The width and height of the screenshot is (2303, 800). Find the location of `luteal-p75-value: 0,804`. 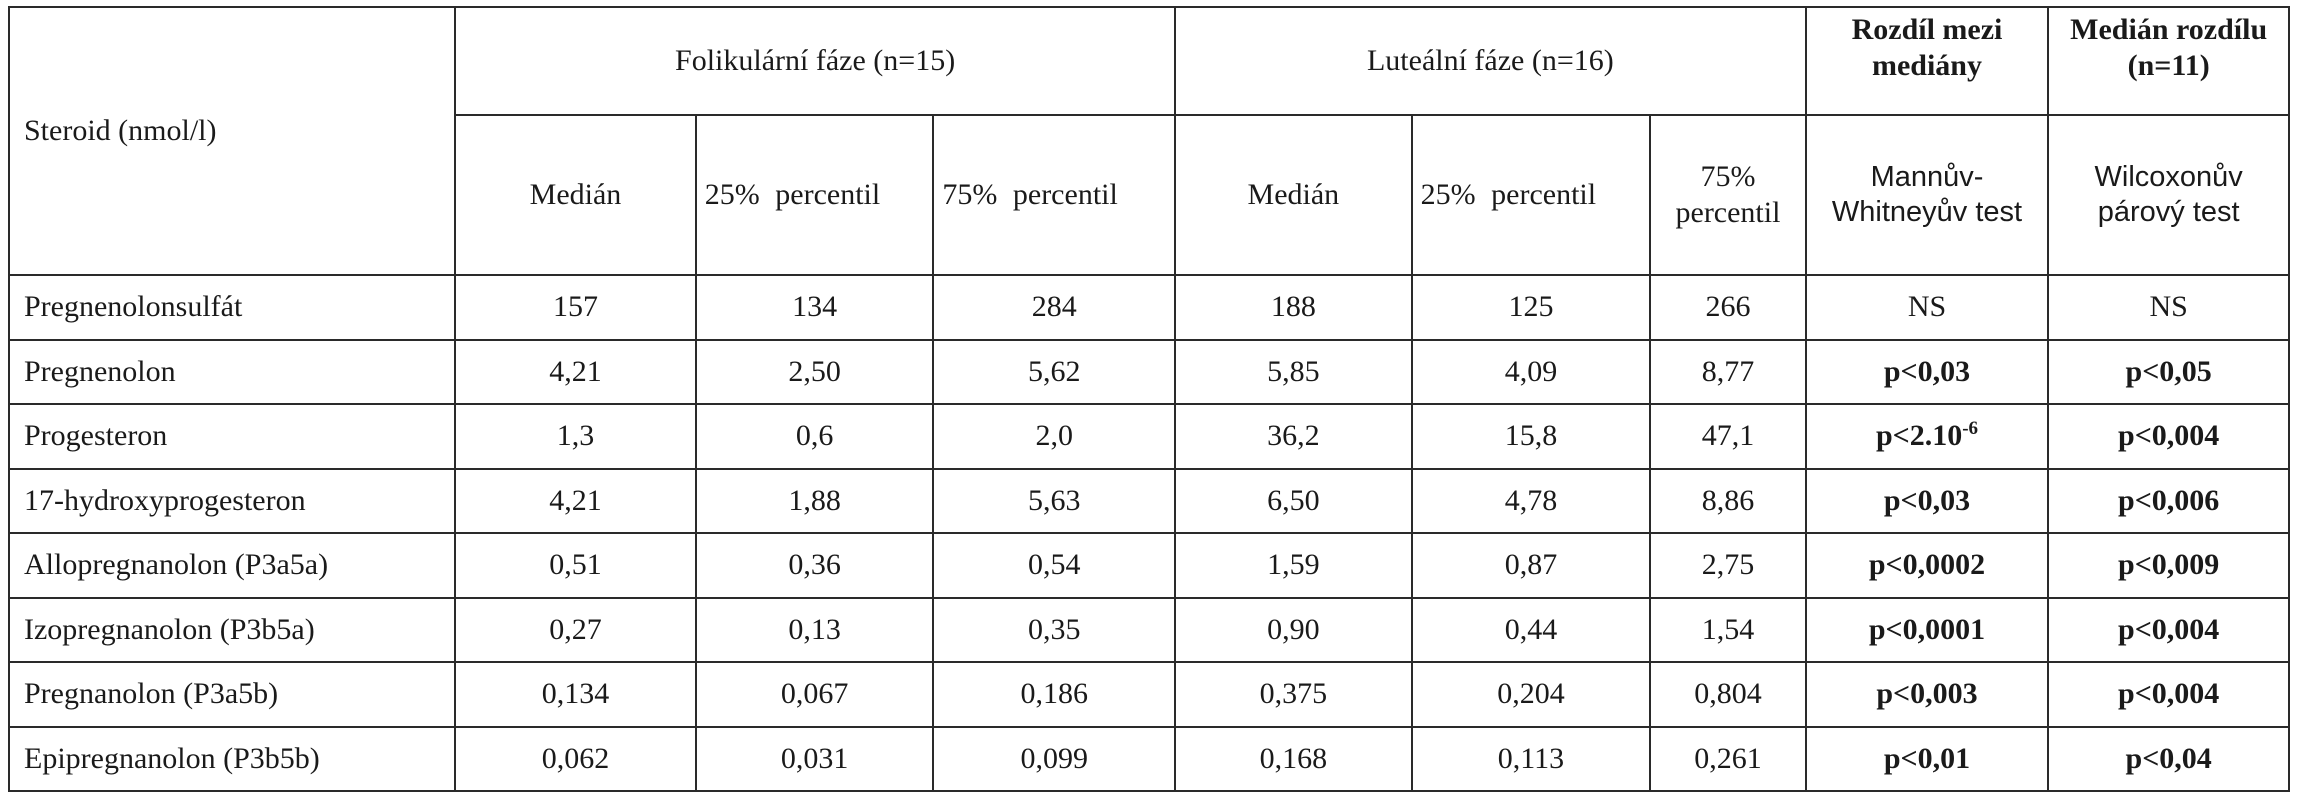

luteal-p75-value: 0,804 is located at coordinates (1728, 694).